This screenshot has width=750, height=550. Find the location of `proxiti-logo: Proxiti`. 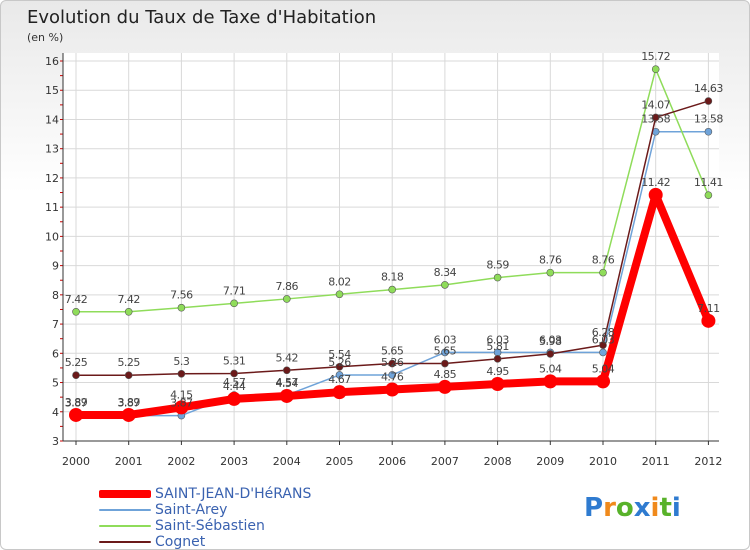

proxiti-logo: Proxiti is located at coordinates (632, 508).